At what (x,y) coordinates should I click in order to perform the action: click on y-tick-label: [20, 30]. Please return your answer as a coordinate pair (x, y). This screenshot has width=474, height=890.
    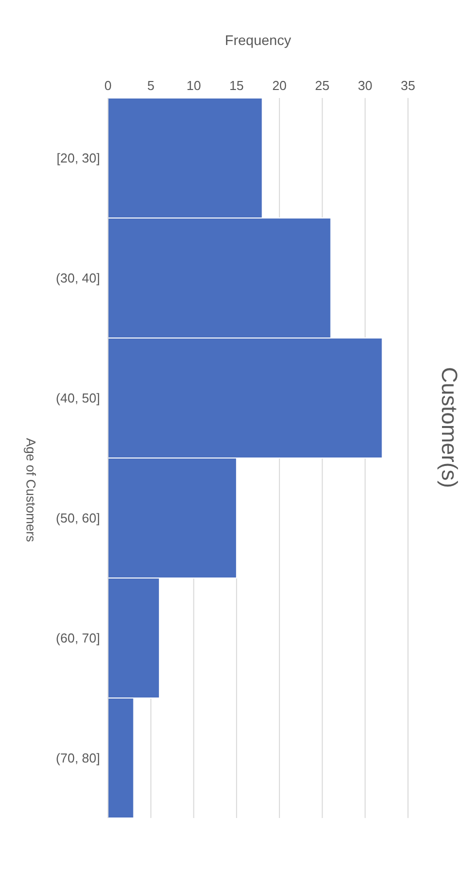
    Looking at the image, I should click on (78, 158).